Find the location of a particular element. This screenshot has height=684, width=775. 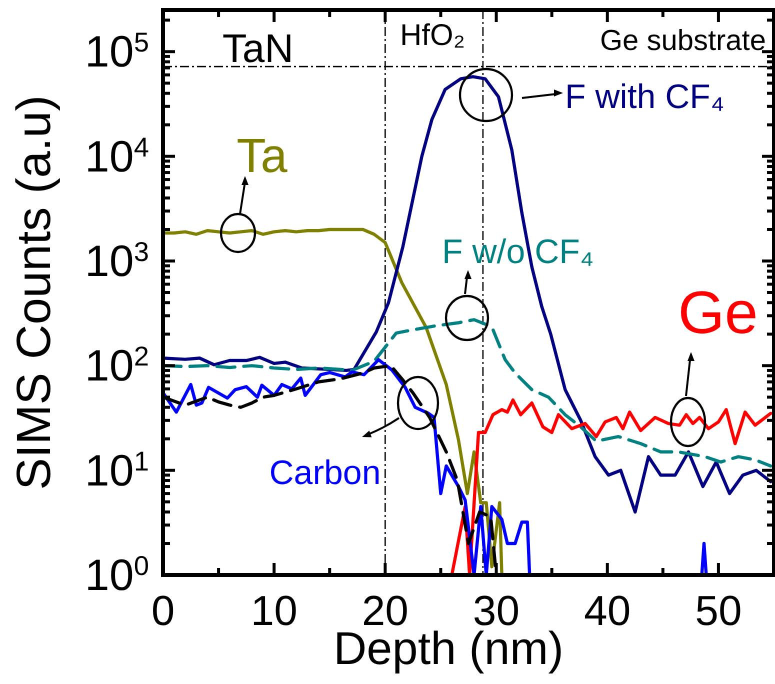

y-tick-label: 10$^{4}$ is located at coordinates (116, 156).